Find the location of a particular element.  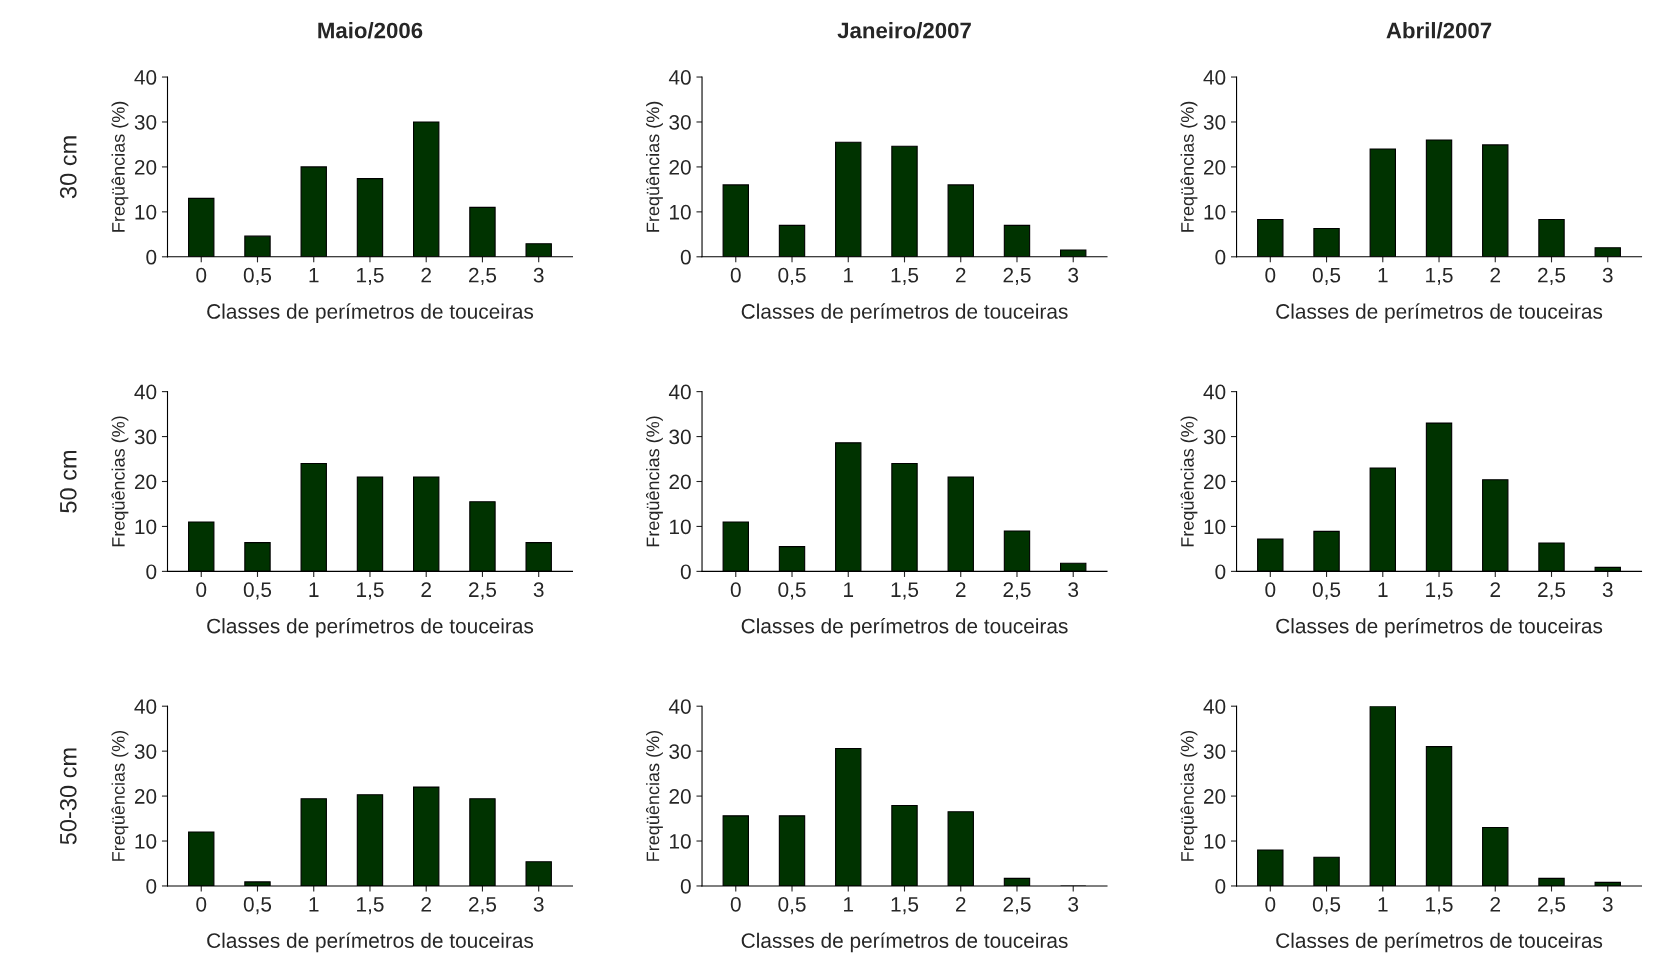

text: 30 cm is located at coordinates (68, 167).